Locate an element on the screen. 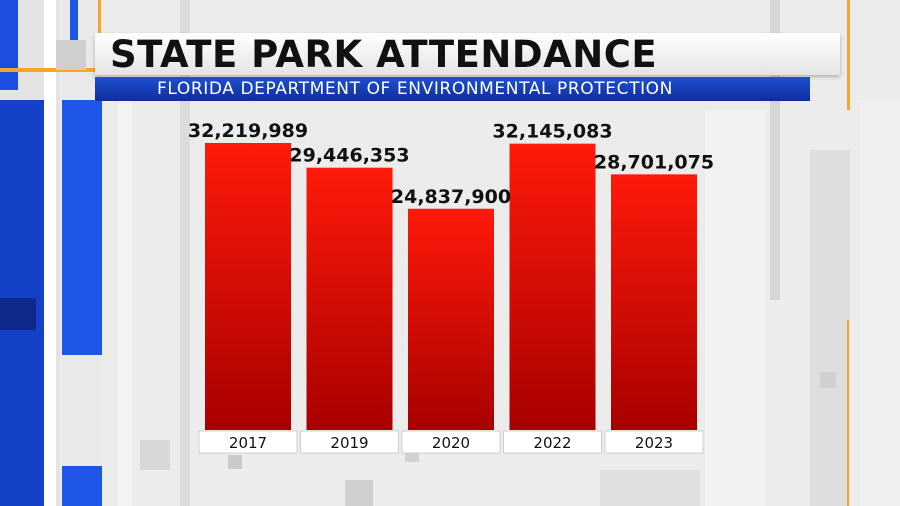  value-label-2022: 32,145,083 is located at coordinates (552, 132).